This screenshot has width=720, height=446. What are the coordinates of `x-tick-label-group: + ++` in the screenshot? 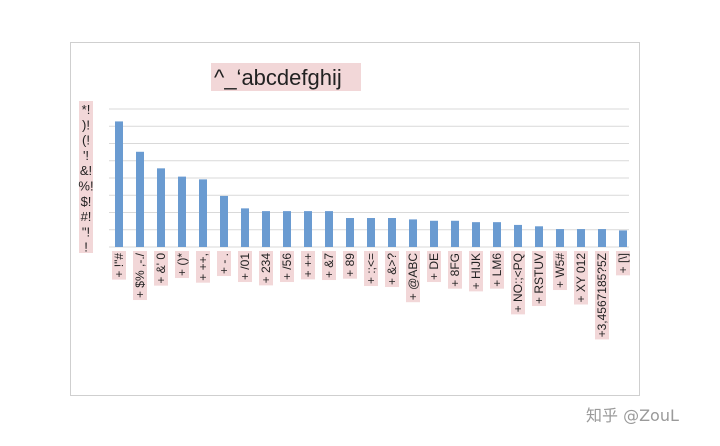 It's located at (308, 265).